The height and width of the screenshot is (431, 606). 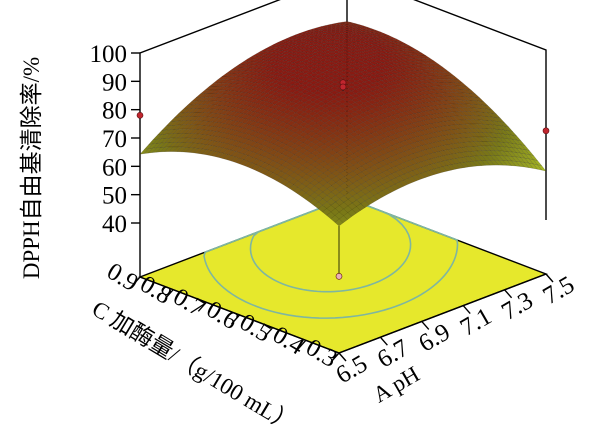 What do you see at coordinates (434, 338) in the screenshot?
I see `y-tick-label: 6.9` at bounding box center [434, 338].